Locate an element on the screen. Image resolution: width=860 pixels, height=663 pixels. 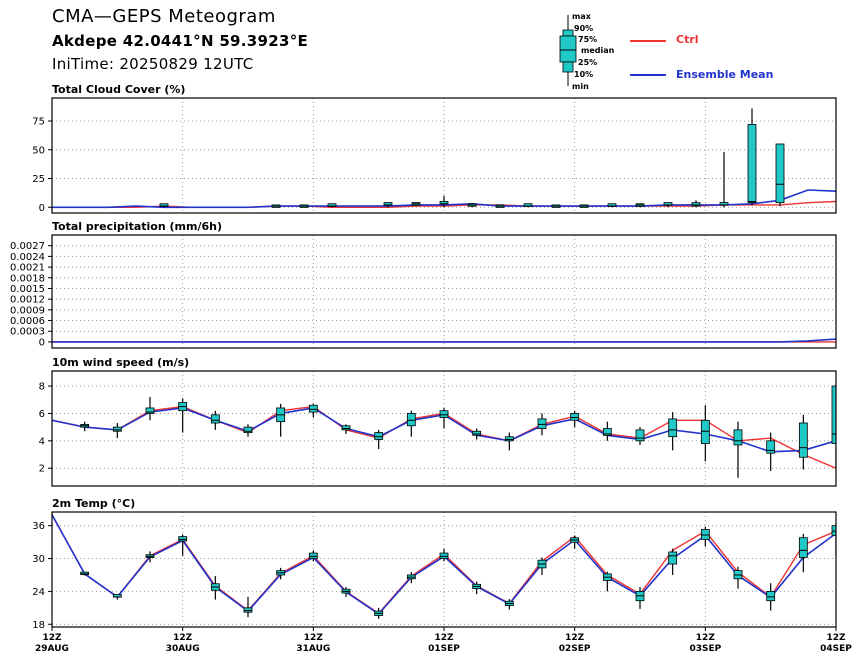
y-tick-label: 0.0003 is located at coordinates (27, 332).